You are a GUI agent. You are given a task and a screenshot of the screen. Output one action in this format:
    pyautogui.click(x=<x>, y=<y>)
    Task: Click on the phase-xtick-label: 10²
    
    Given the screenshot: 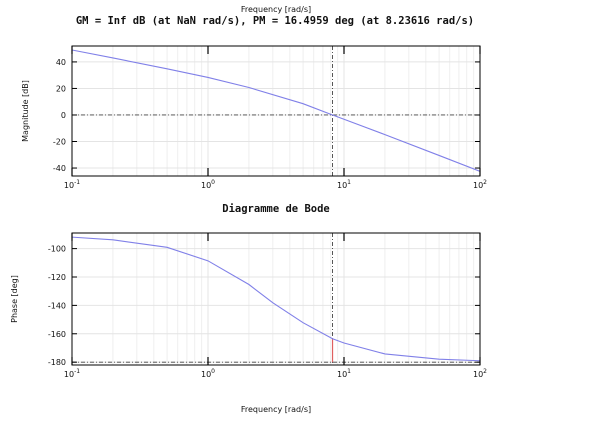 What is the action you would take?
    pyautogui.click(x=480, y=373)
    